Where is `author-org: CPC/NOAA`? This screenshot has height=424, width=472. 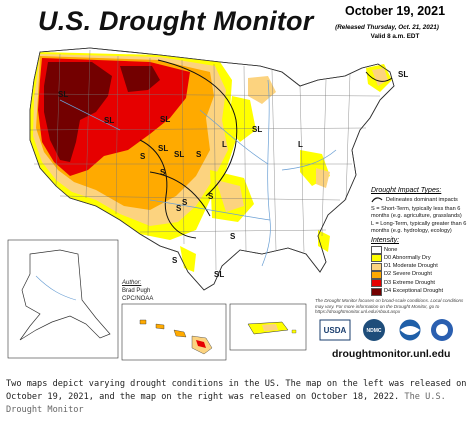 author-org: CPC/NOAA is located at coordinates (138, 299).